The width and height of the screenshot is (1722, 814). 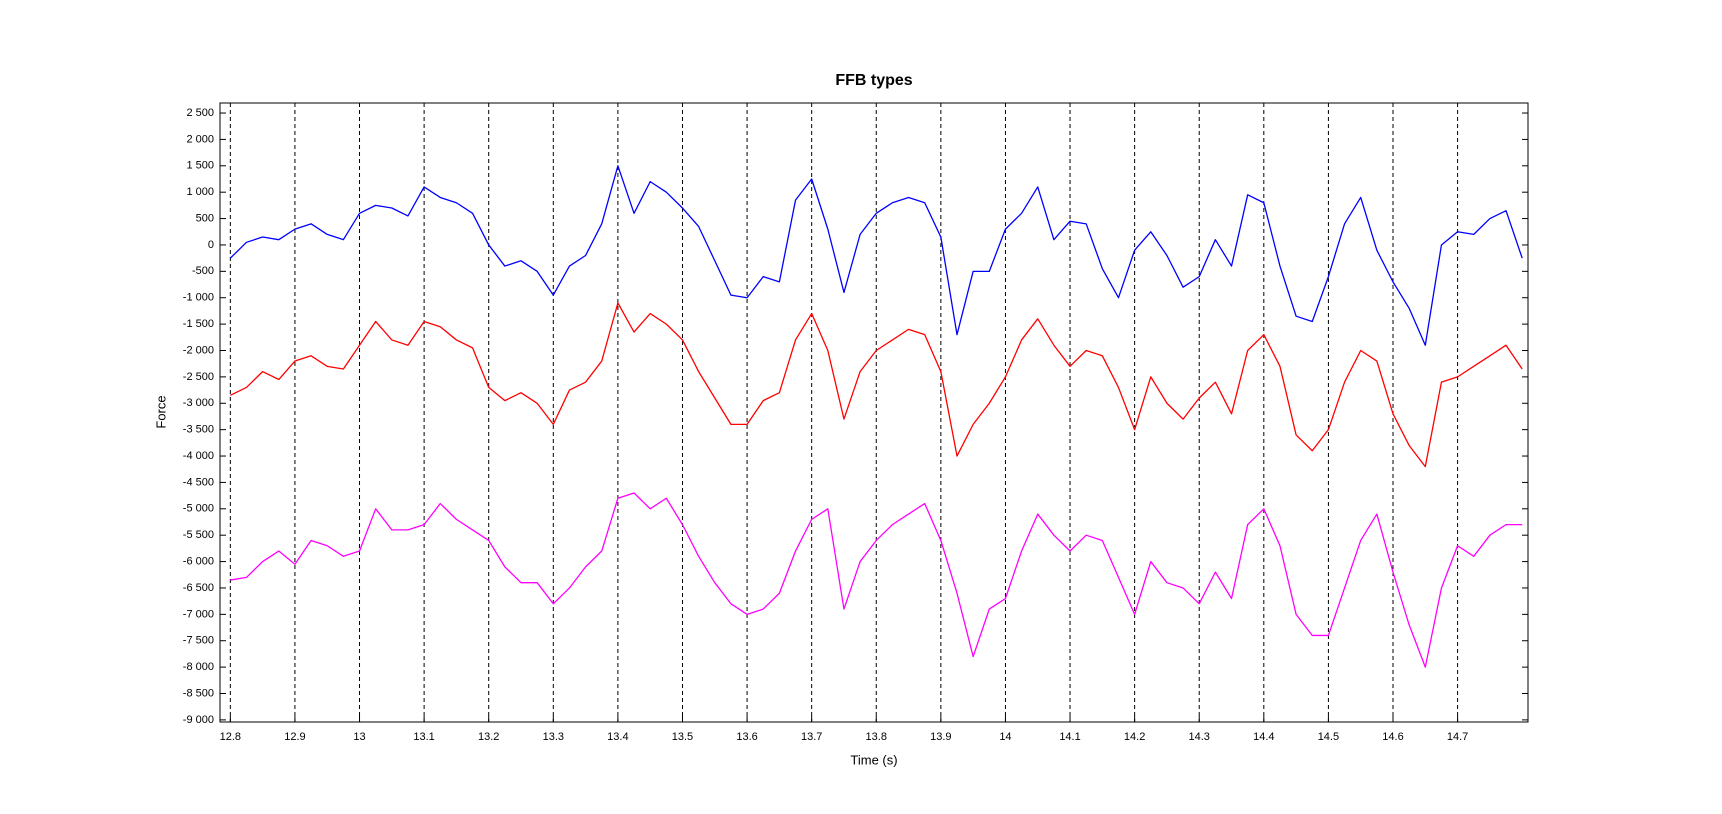 I want to click on y-tick-label: -9 000, so click(x=198, y=720).